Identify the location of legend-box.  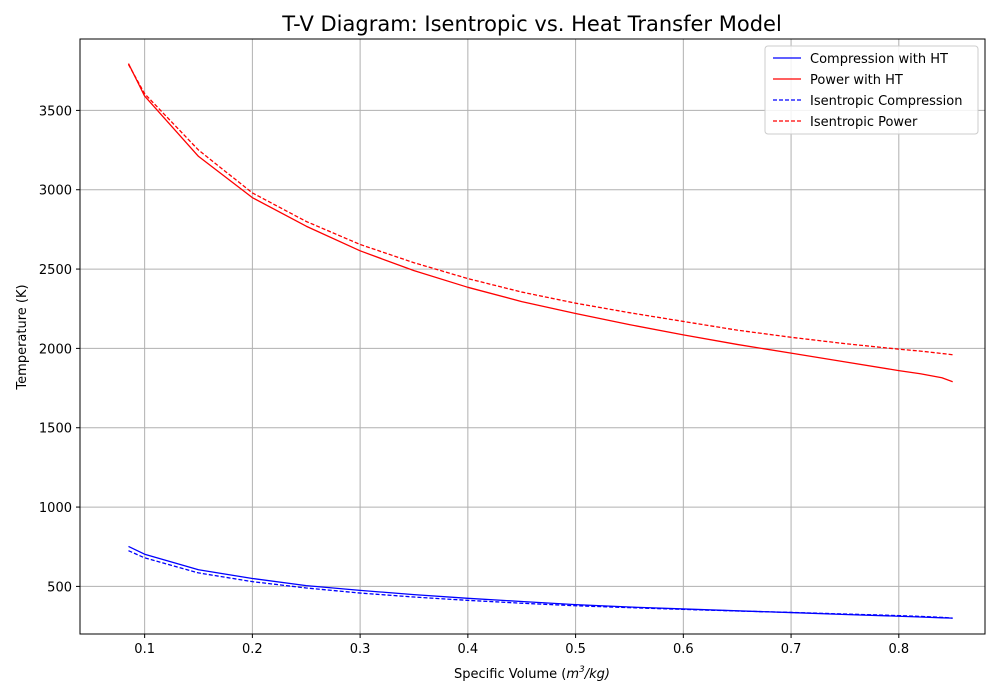
(871, 90).